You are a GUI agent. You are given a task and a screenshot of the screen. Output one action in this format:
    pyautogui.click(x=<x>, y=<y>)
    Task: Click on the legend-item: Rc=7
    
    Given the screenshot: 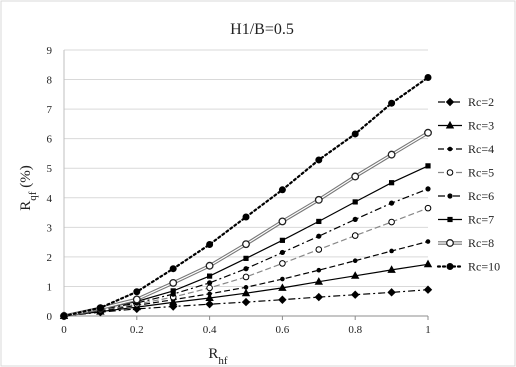 What is the action you would take?
    pyautogui.click(x=466, y=220)
    